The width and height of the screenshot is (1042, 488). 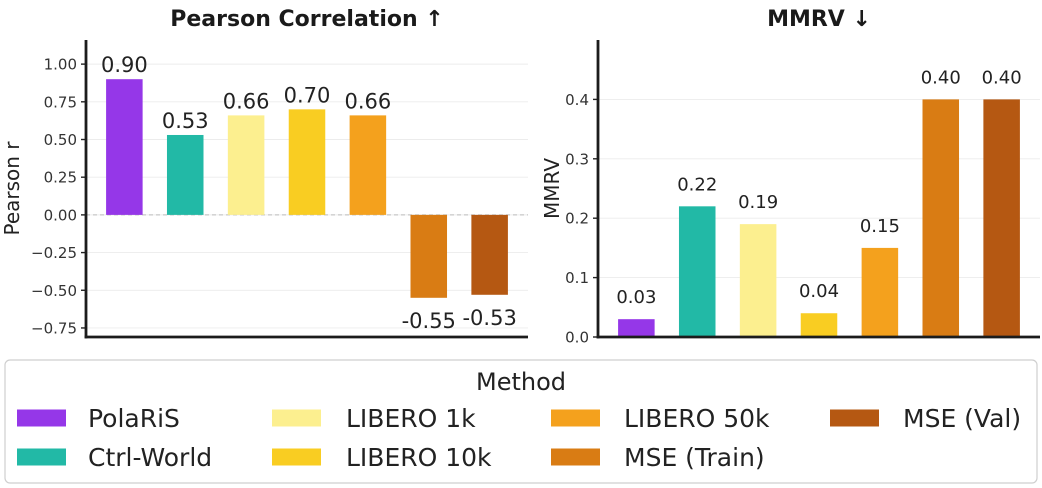 I want to click on y-tick-label: 0.0, so click(x=577, y=338).